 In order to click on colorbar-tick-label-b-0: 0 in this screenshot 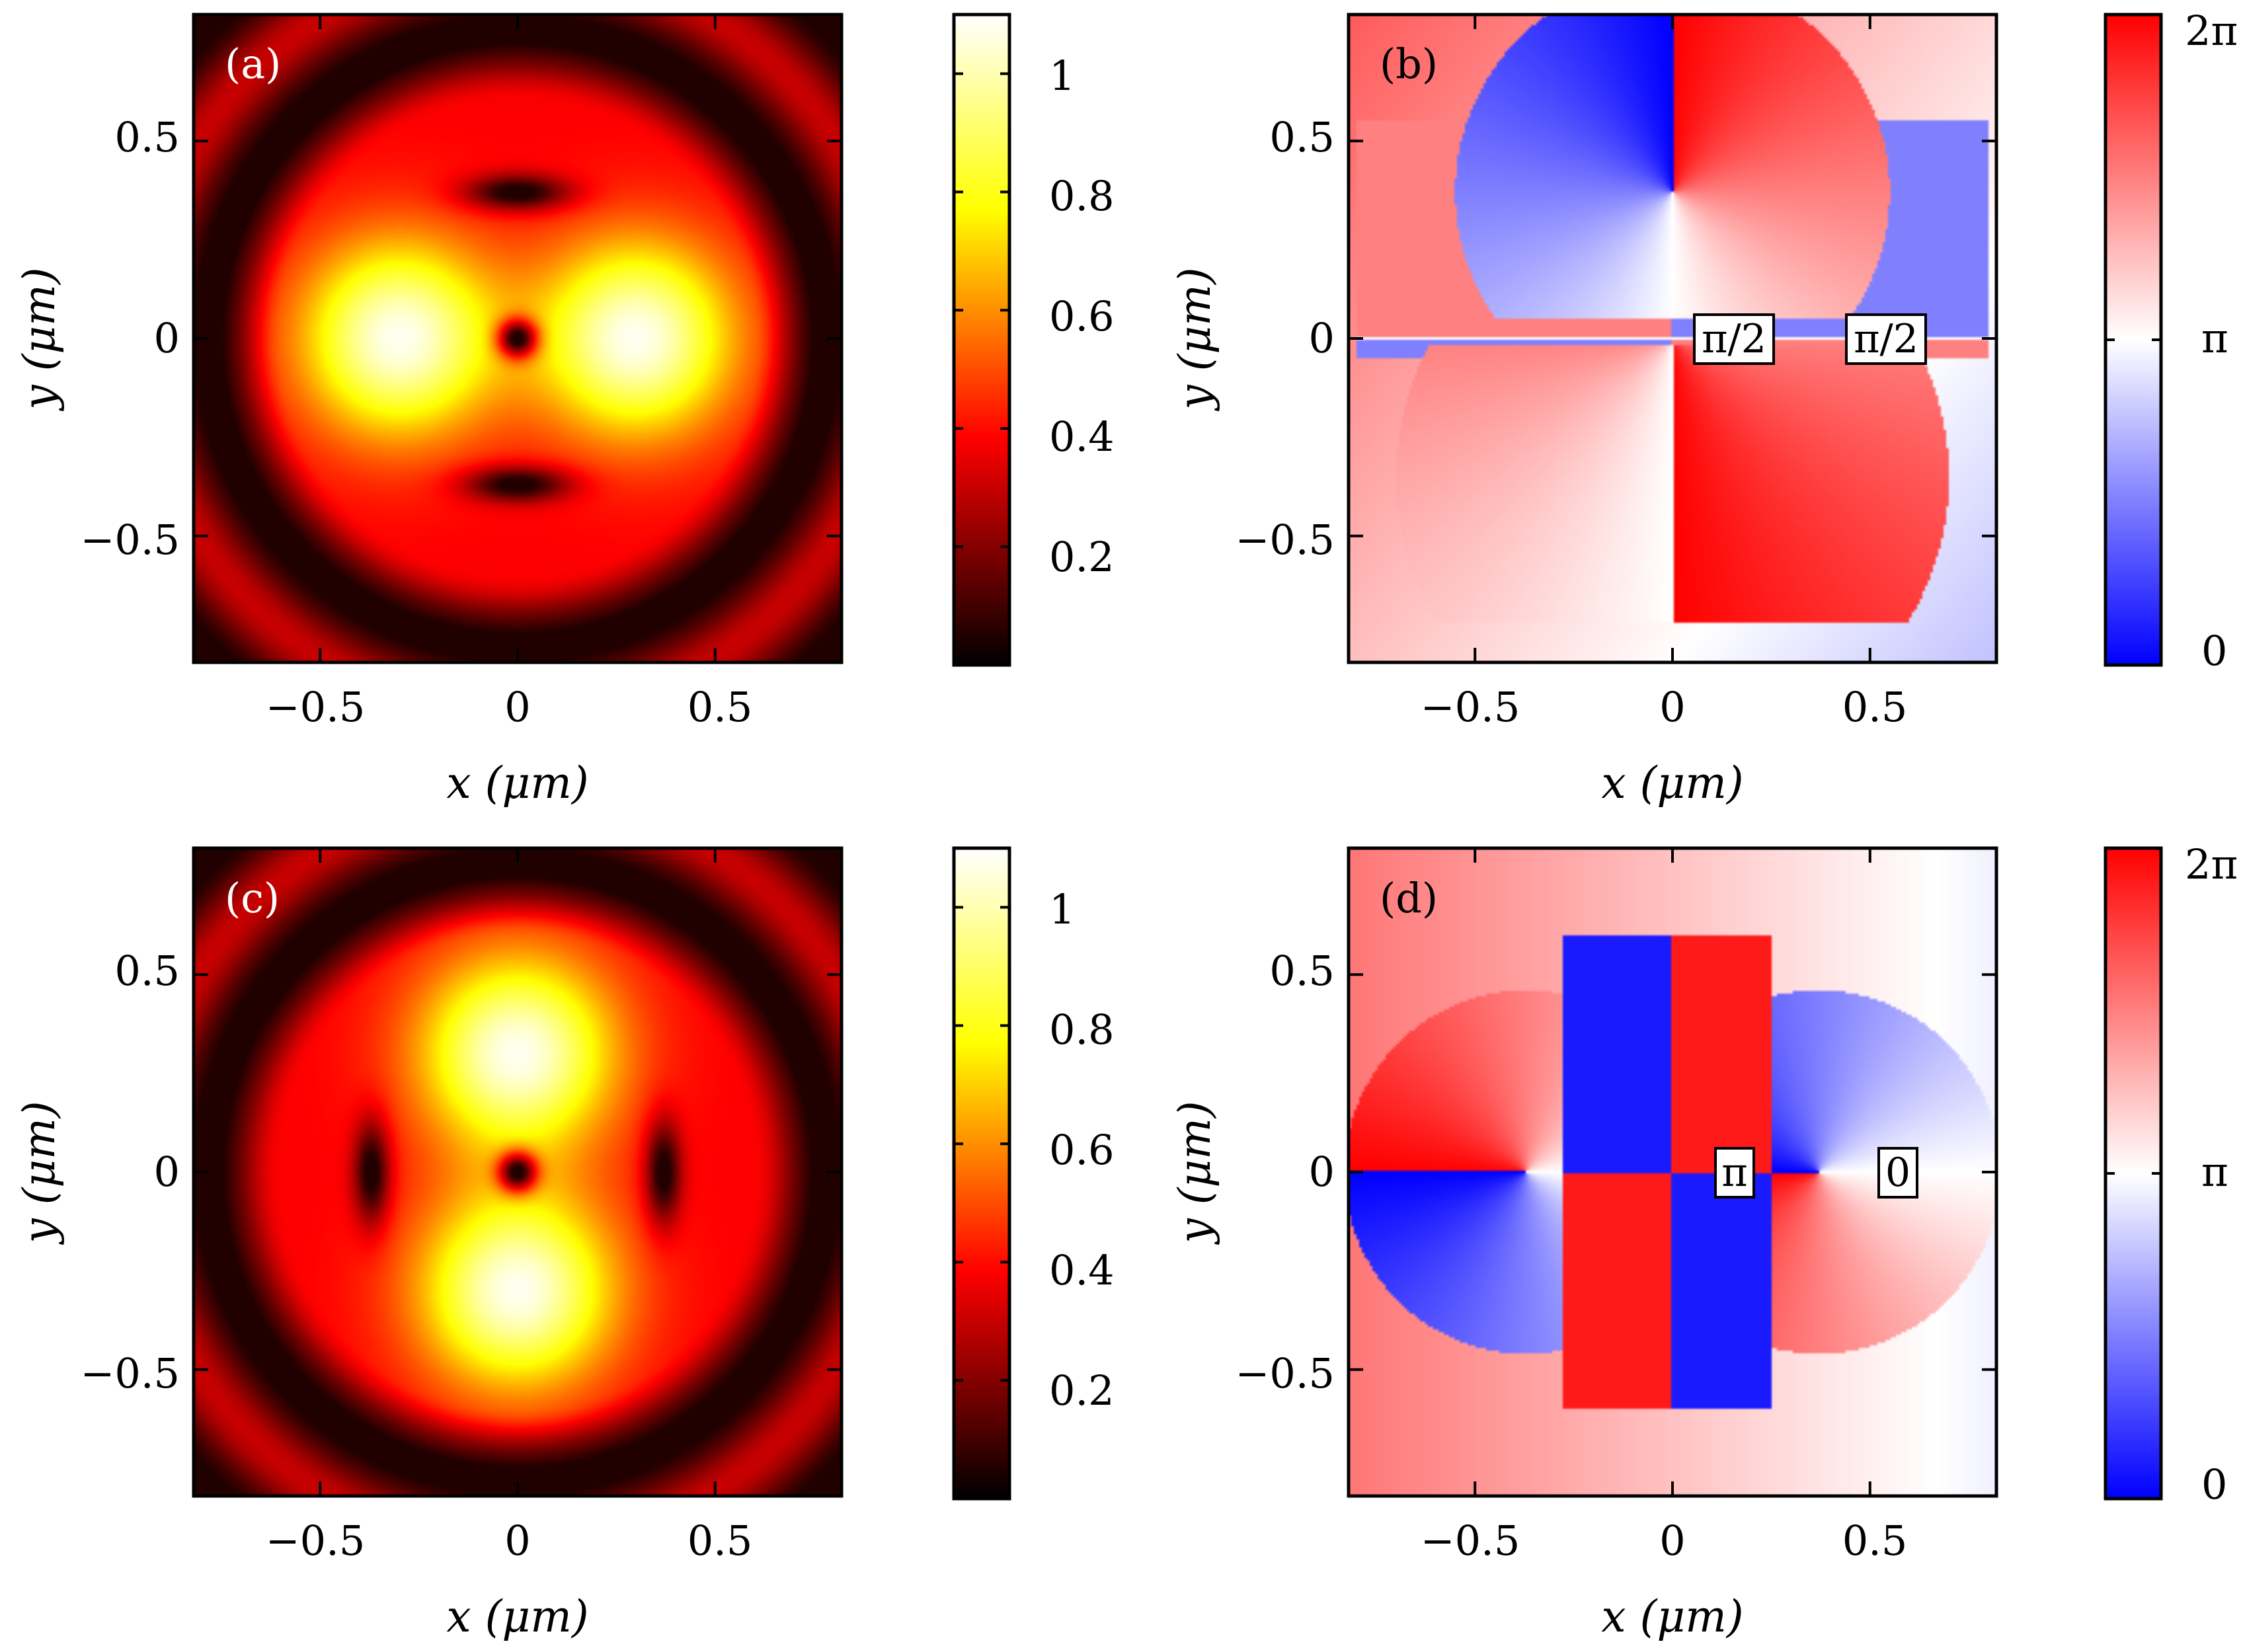, I will do `click(2214, 651)`.